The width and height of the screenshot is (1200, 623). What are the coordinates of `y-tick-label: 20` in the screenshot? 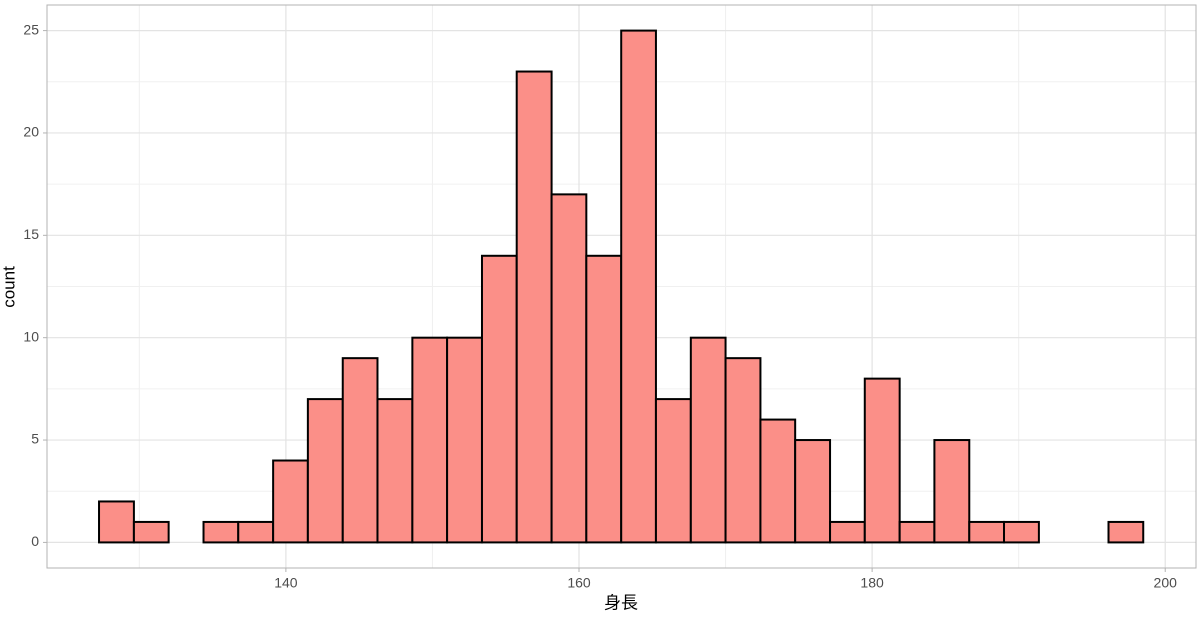 It's located at (31, 132).